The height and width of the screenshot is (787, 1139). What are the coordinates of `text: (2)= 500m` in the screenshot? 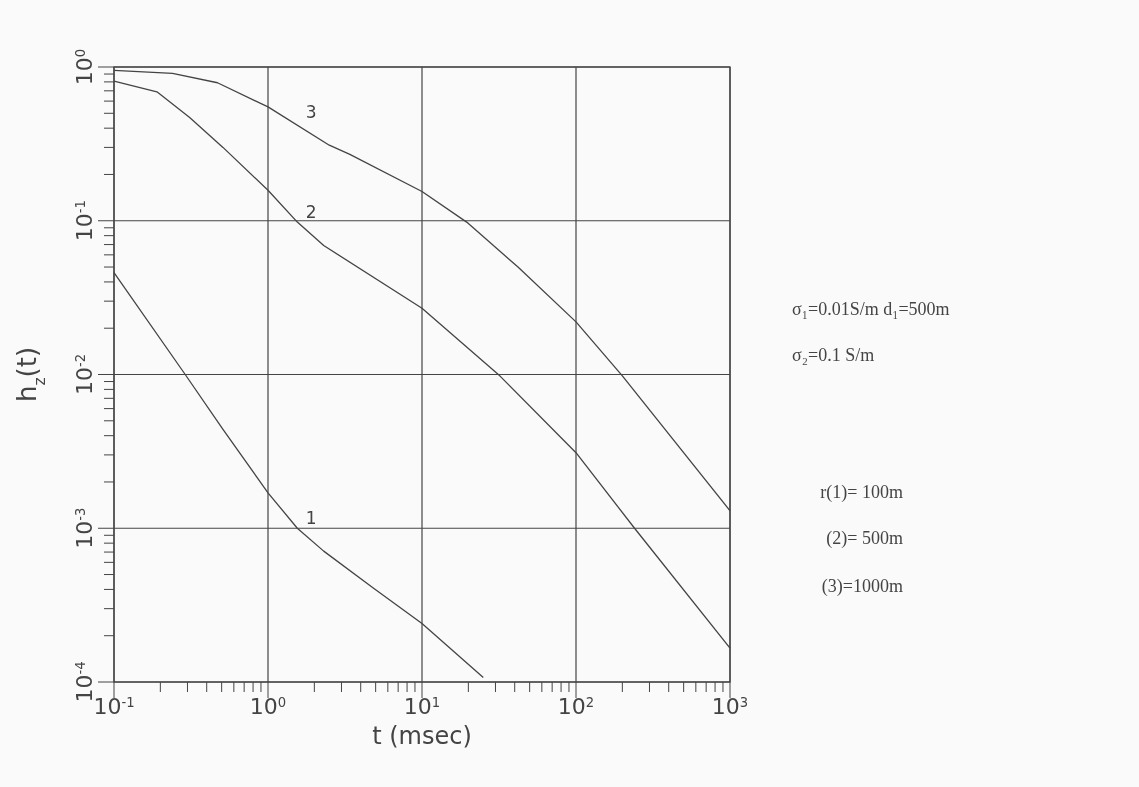 It's located at (864, 538).